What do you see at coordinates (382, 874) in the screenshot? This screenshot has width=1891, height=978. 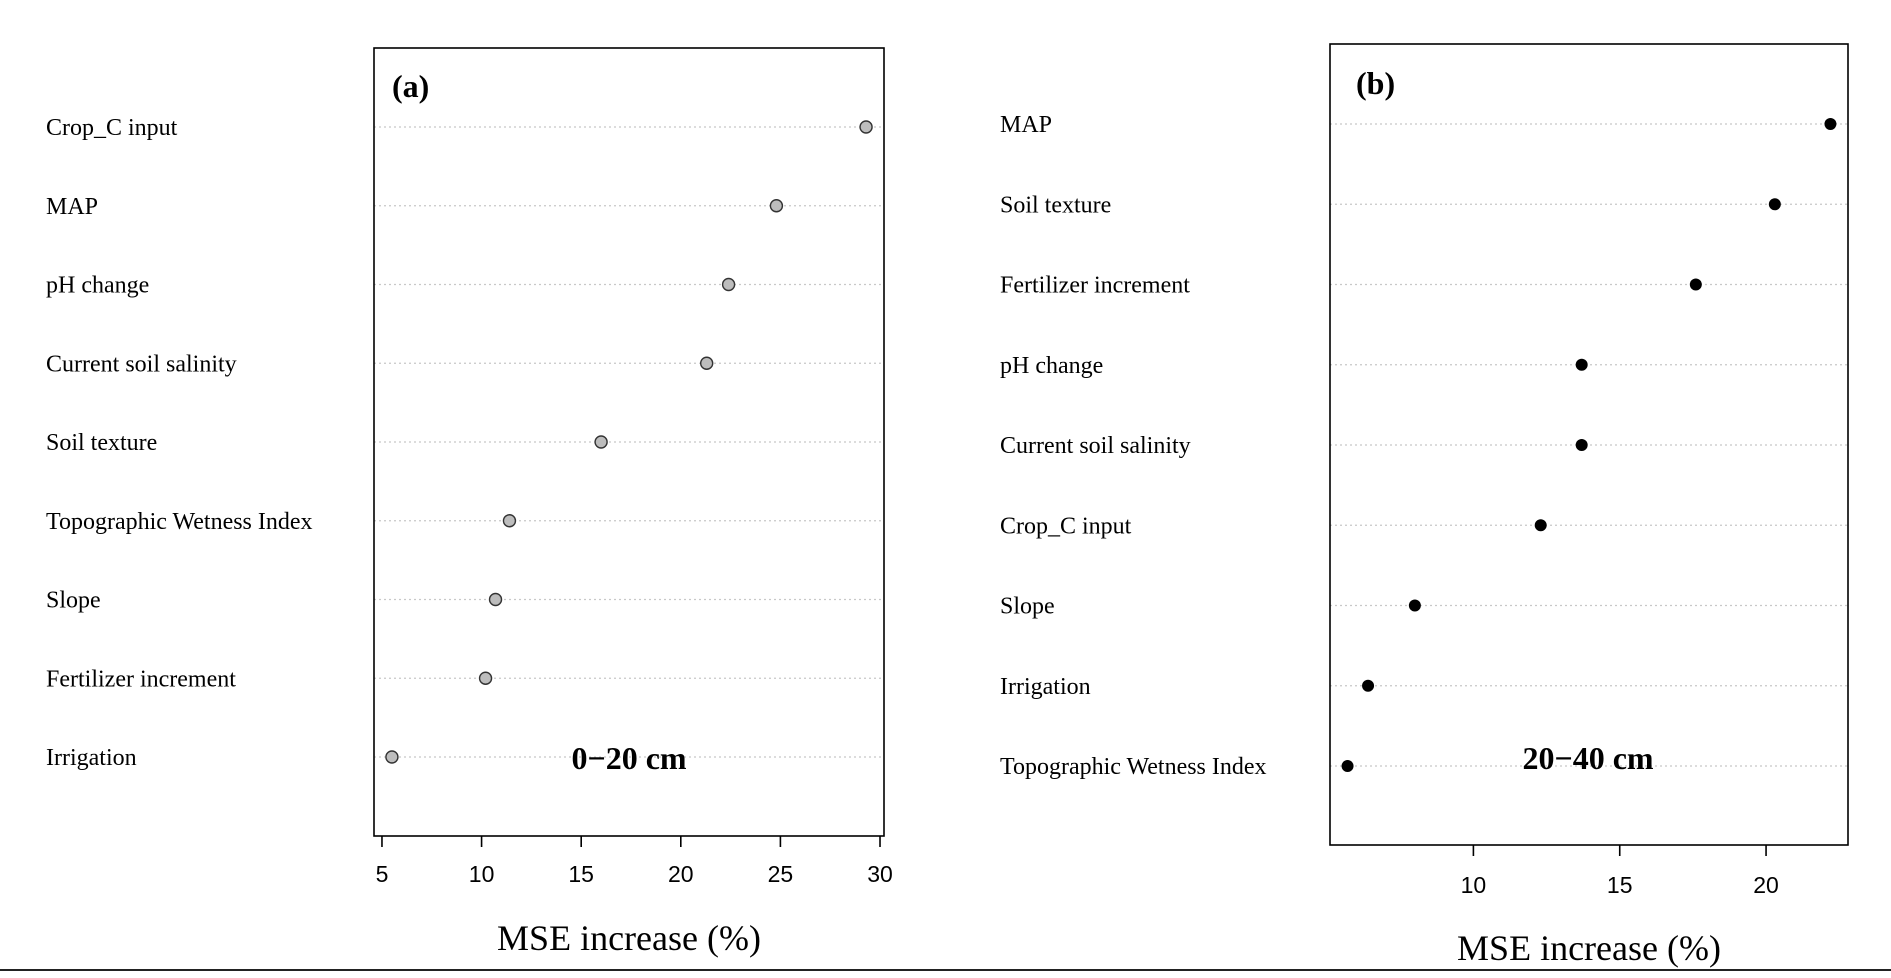 I see `x-tick-label: 5` at bounding box center [382, 874].